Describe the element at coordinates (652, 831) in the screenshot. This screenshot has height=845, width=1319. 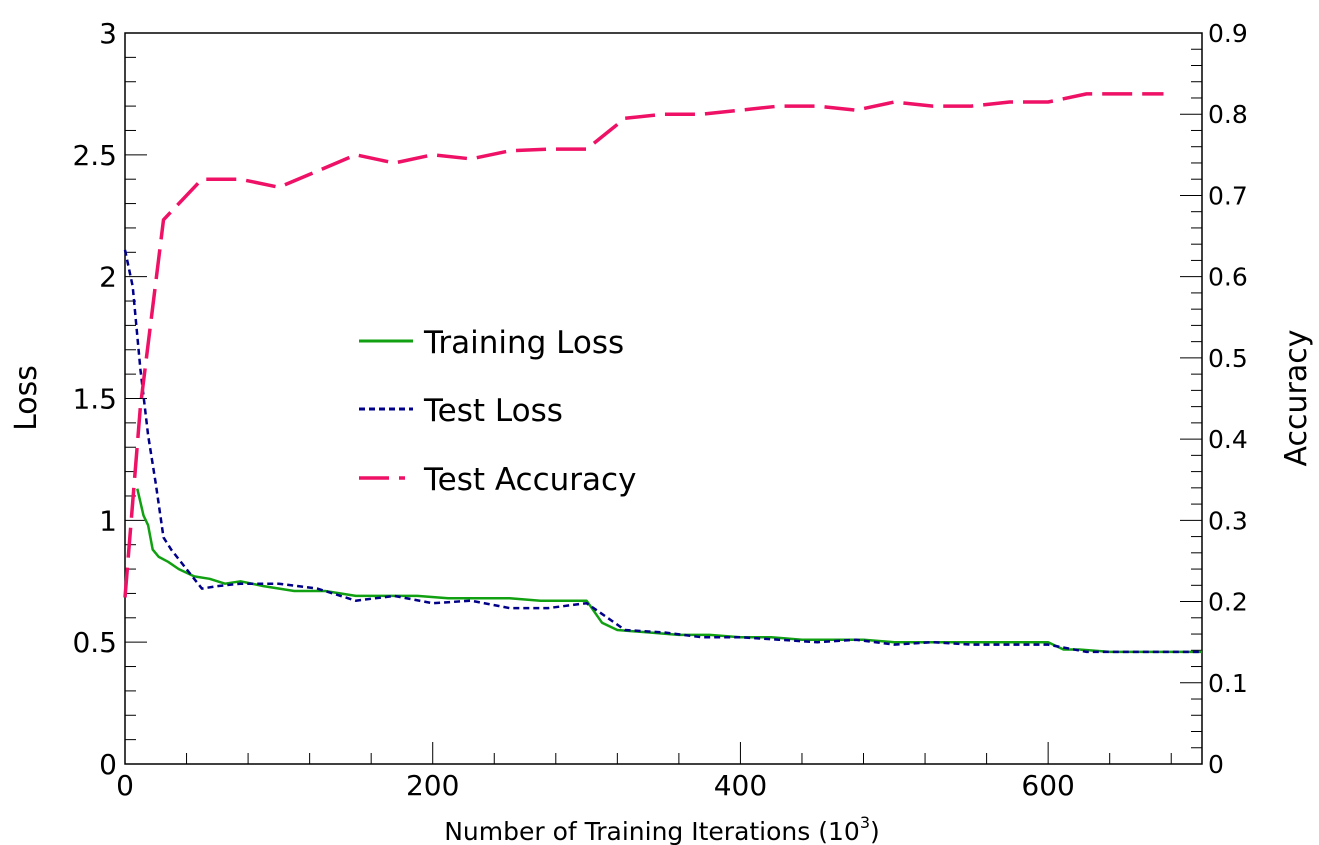
I see `x-axis-title-main: Number of Training Iterations (10` at that location.